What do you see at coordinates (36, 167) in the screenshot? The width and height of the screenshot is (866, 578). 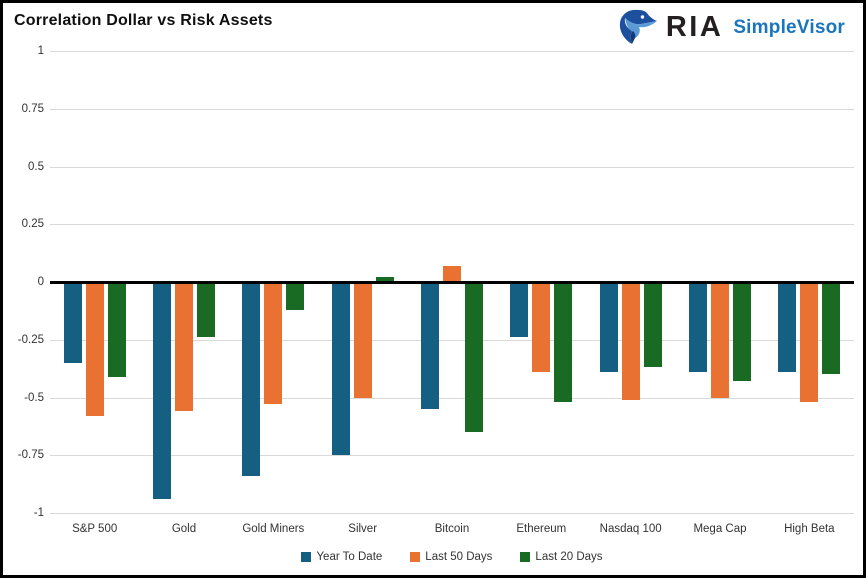 I see `y-tick-label: 0.5` at bounding box center [36, 167].